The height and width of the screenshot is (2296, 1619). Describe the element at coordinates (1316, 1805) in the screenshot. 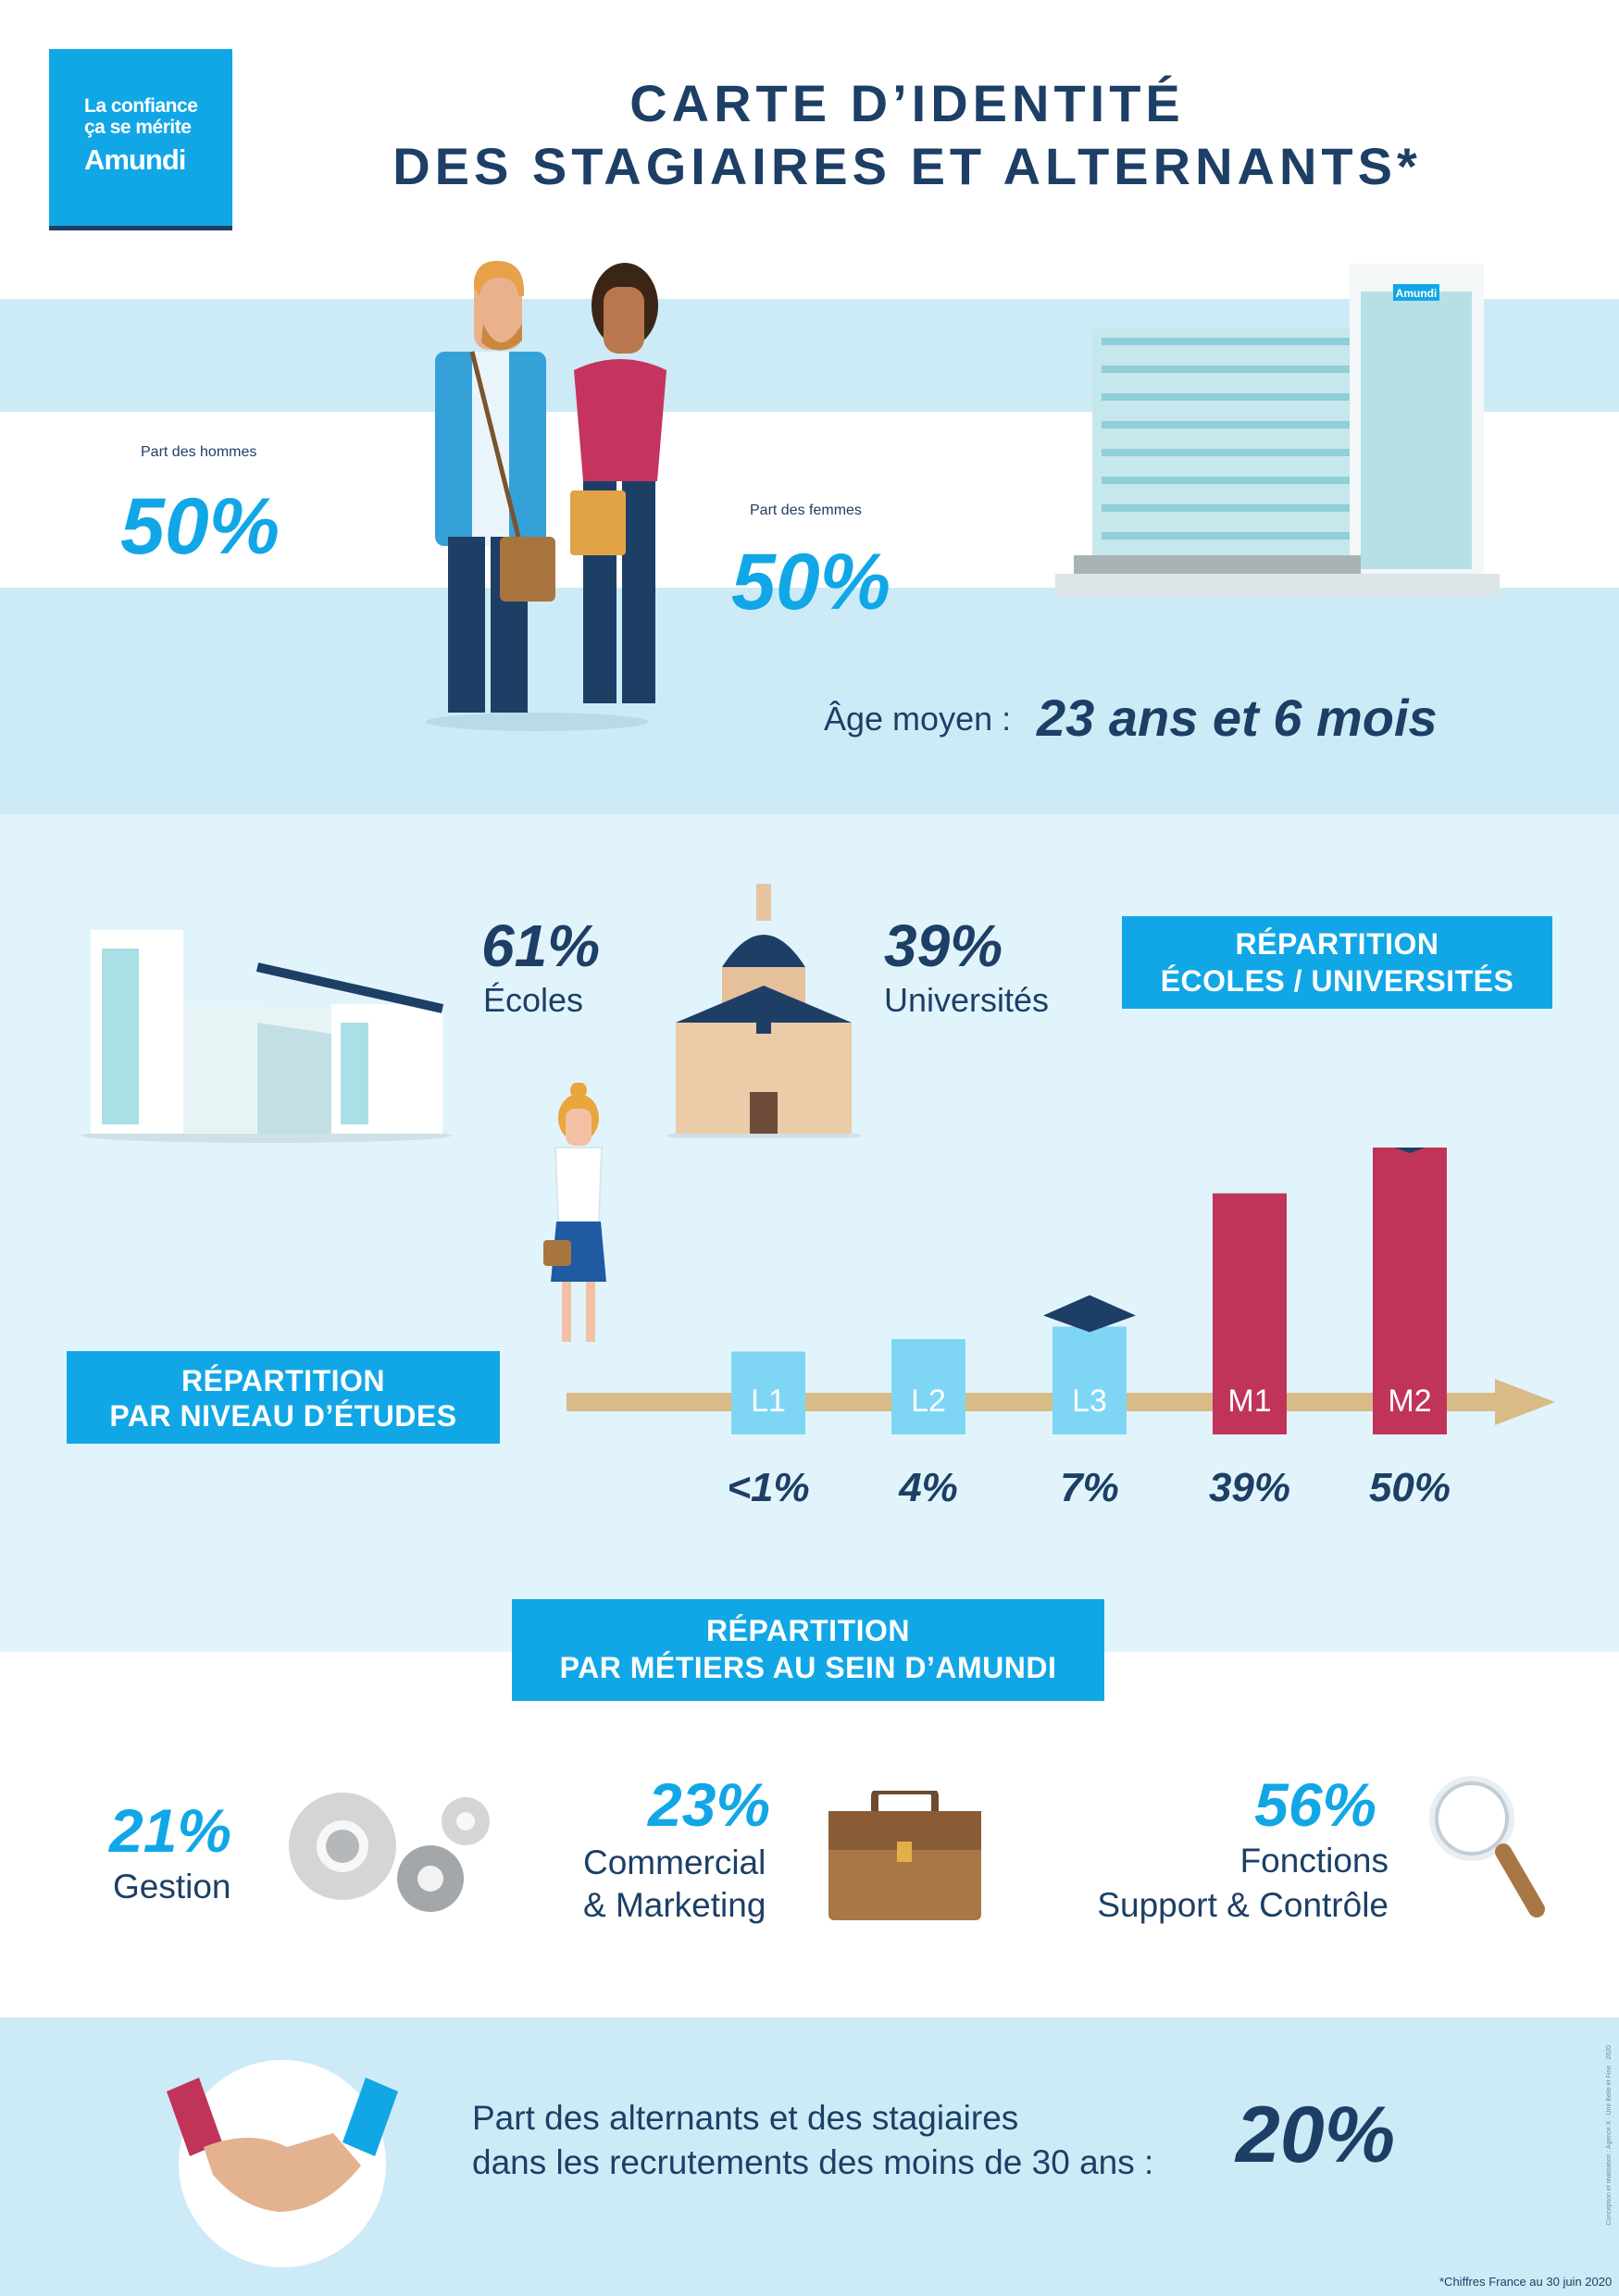

I see `job-support-value: 56%` at that location.